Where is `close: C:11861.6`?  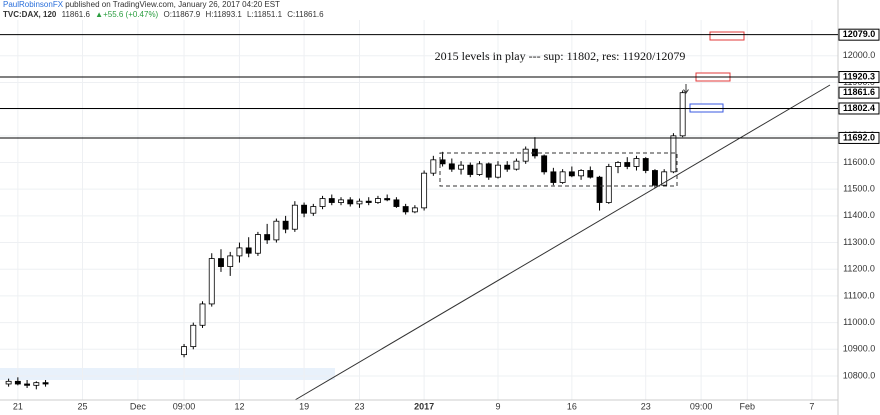 close: C:11861.6 is located at coordinates (305, 14).